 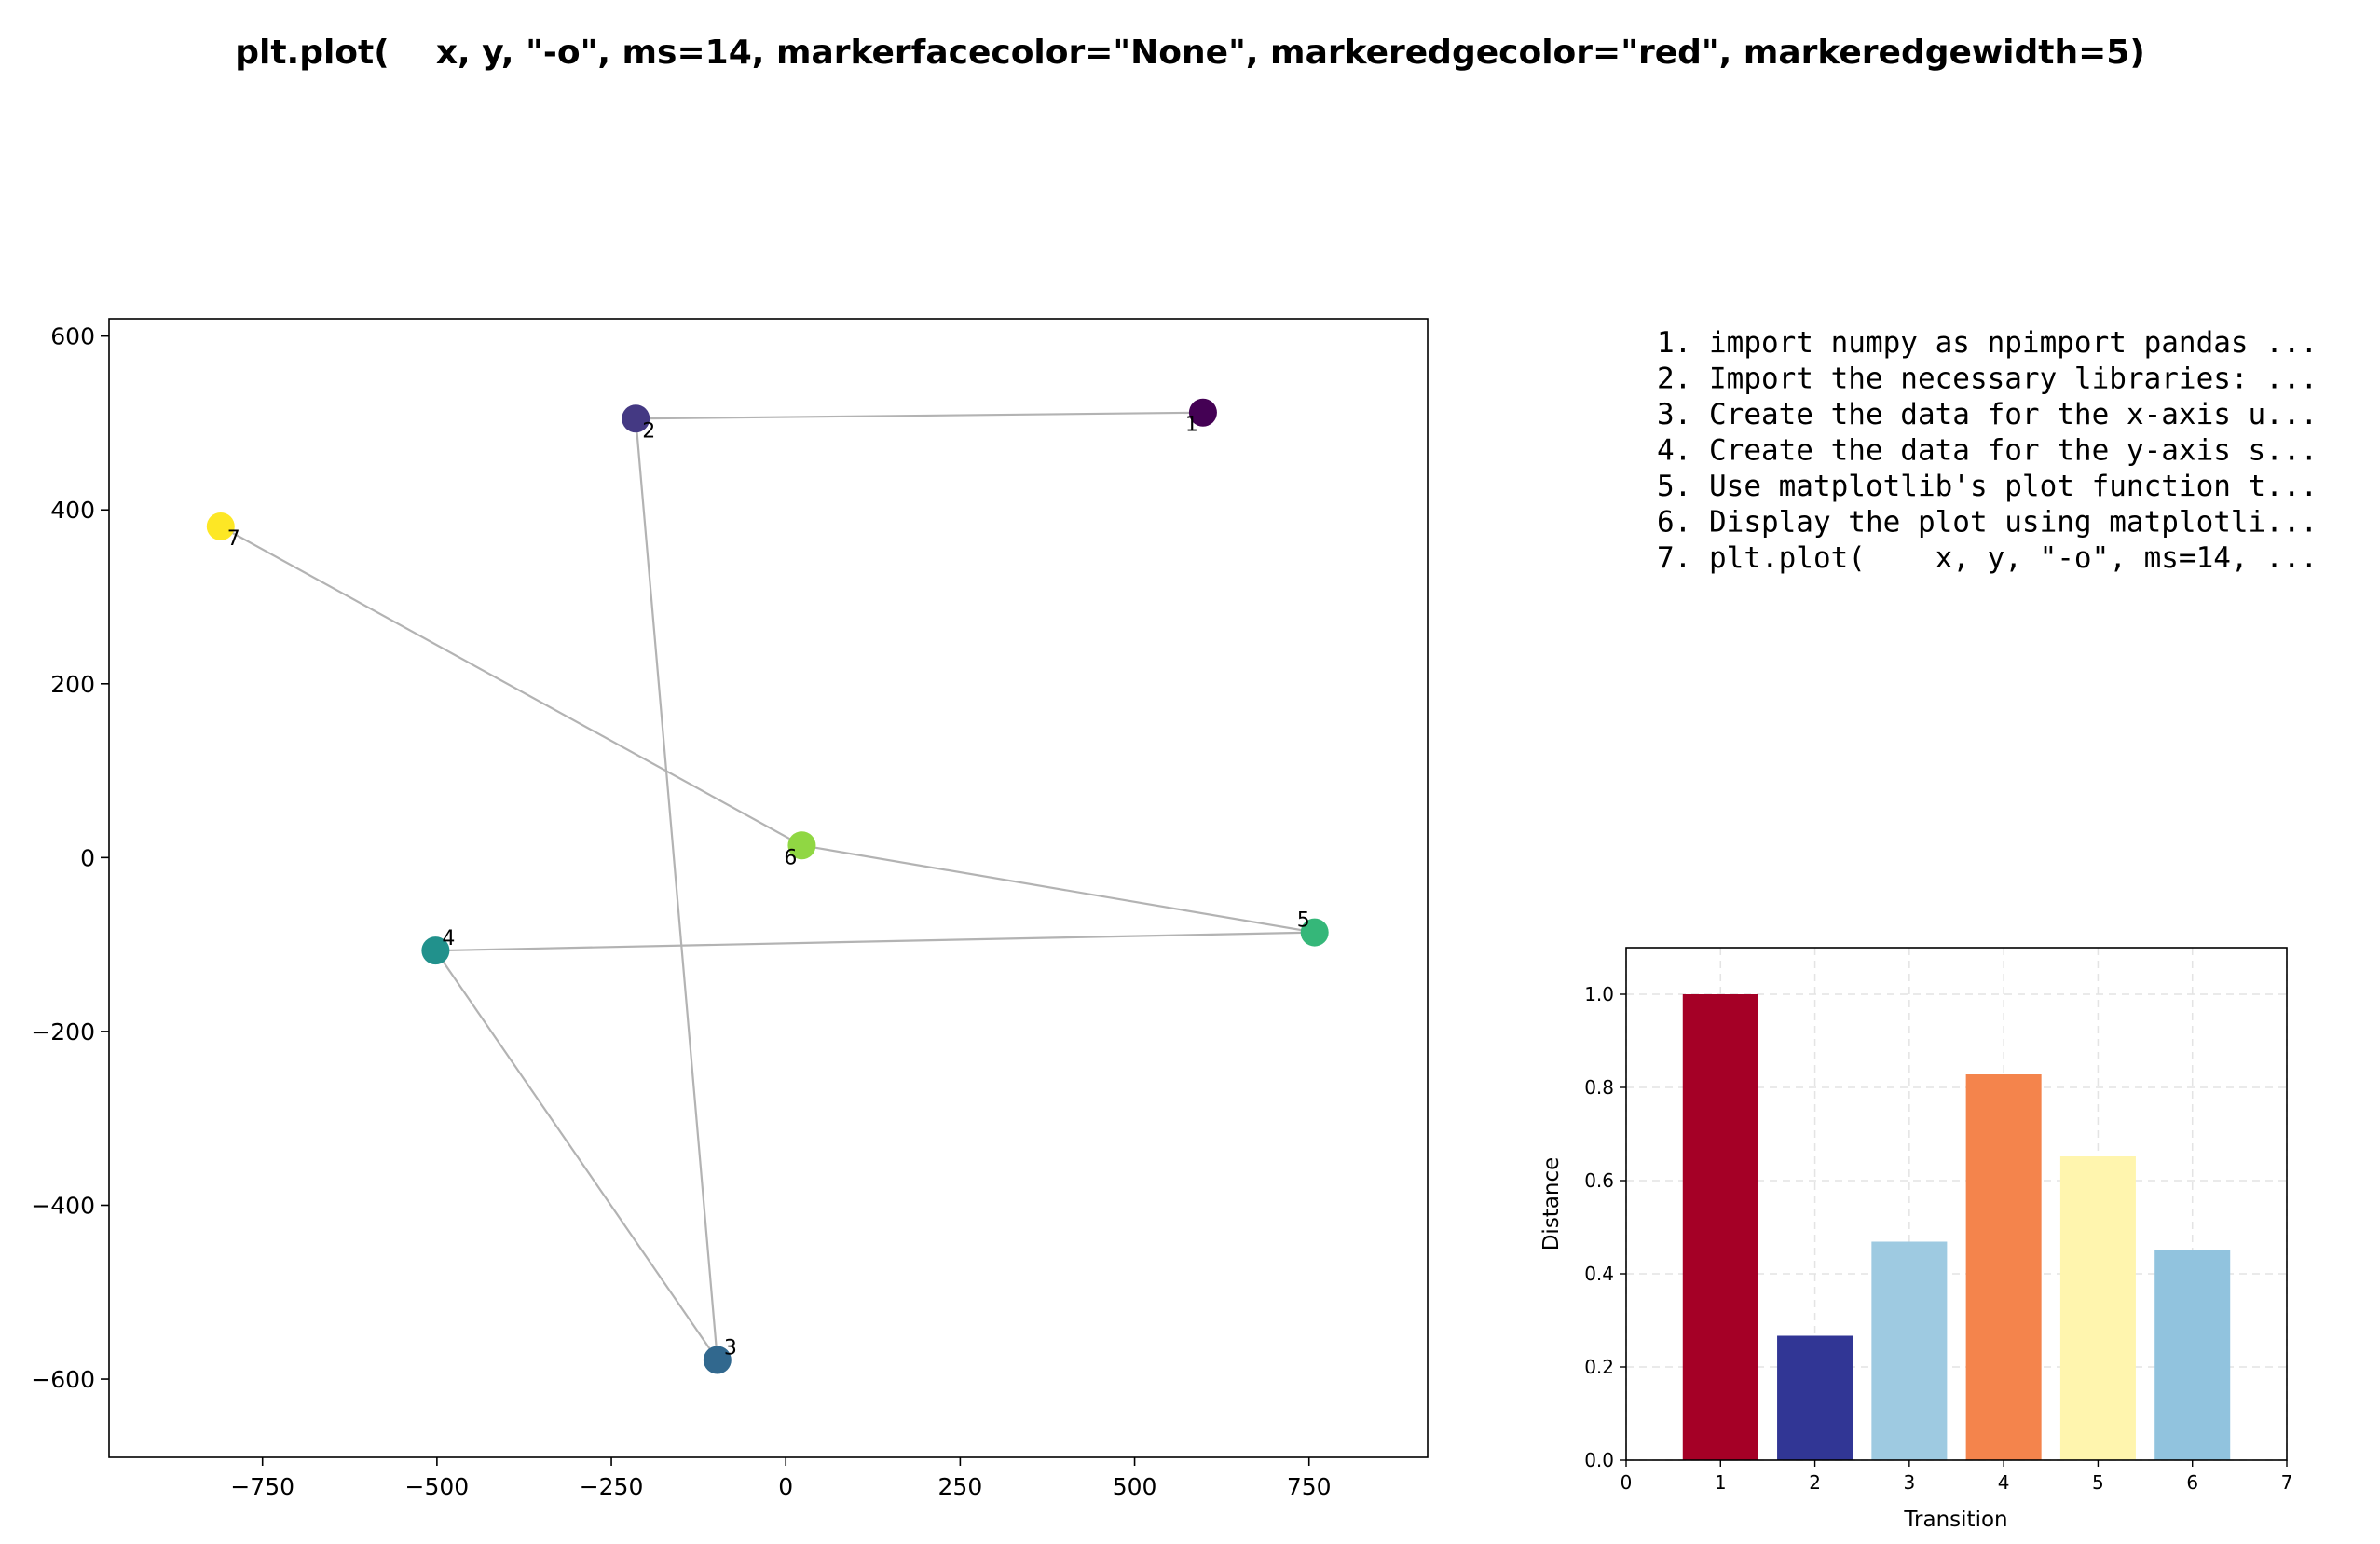 I want to click on scatter-y-axis: −600 −400 −200 0 200 400 600, so click(x=70, y=858).